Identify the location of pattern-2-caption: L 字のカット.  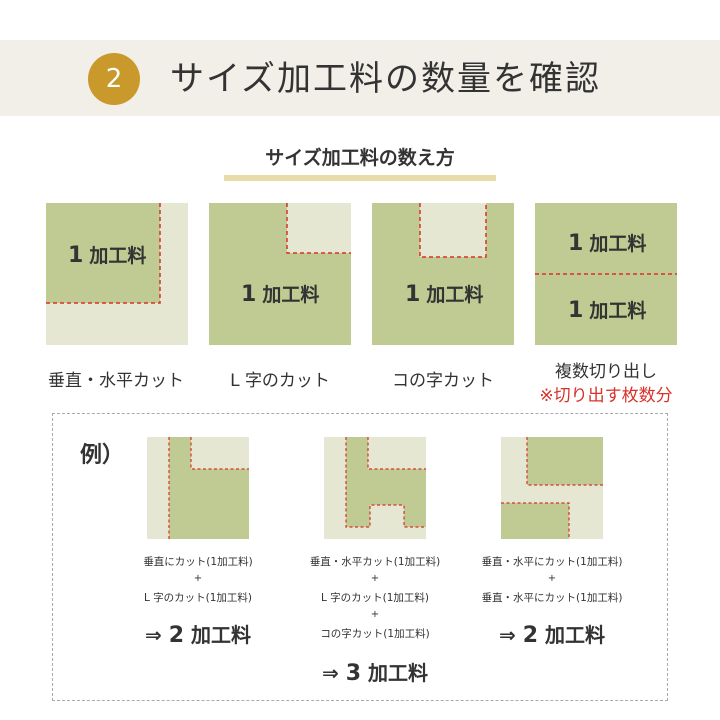
(280, 381).